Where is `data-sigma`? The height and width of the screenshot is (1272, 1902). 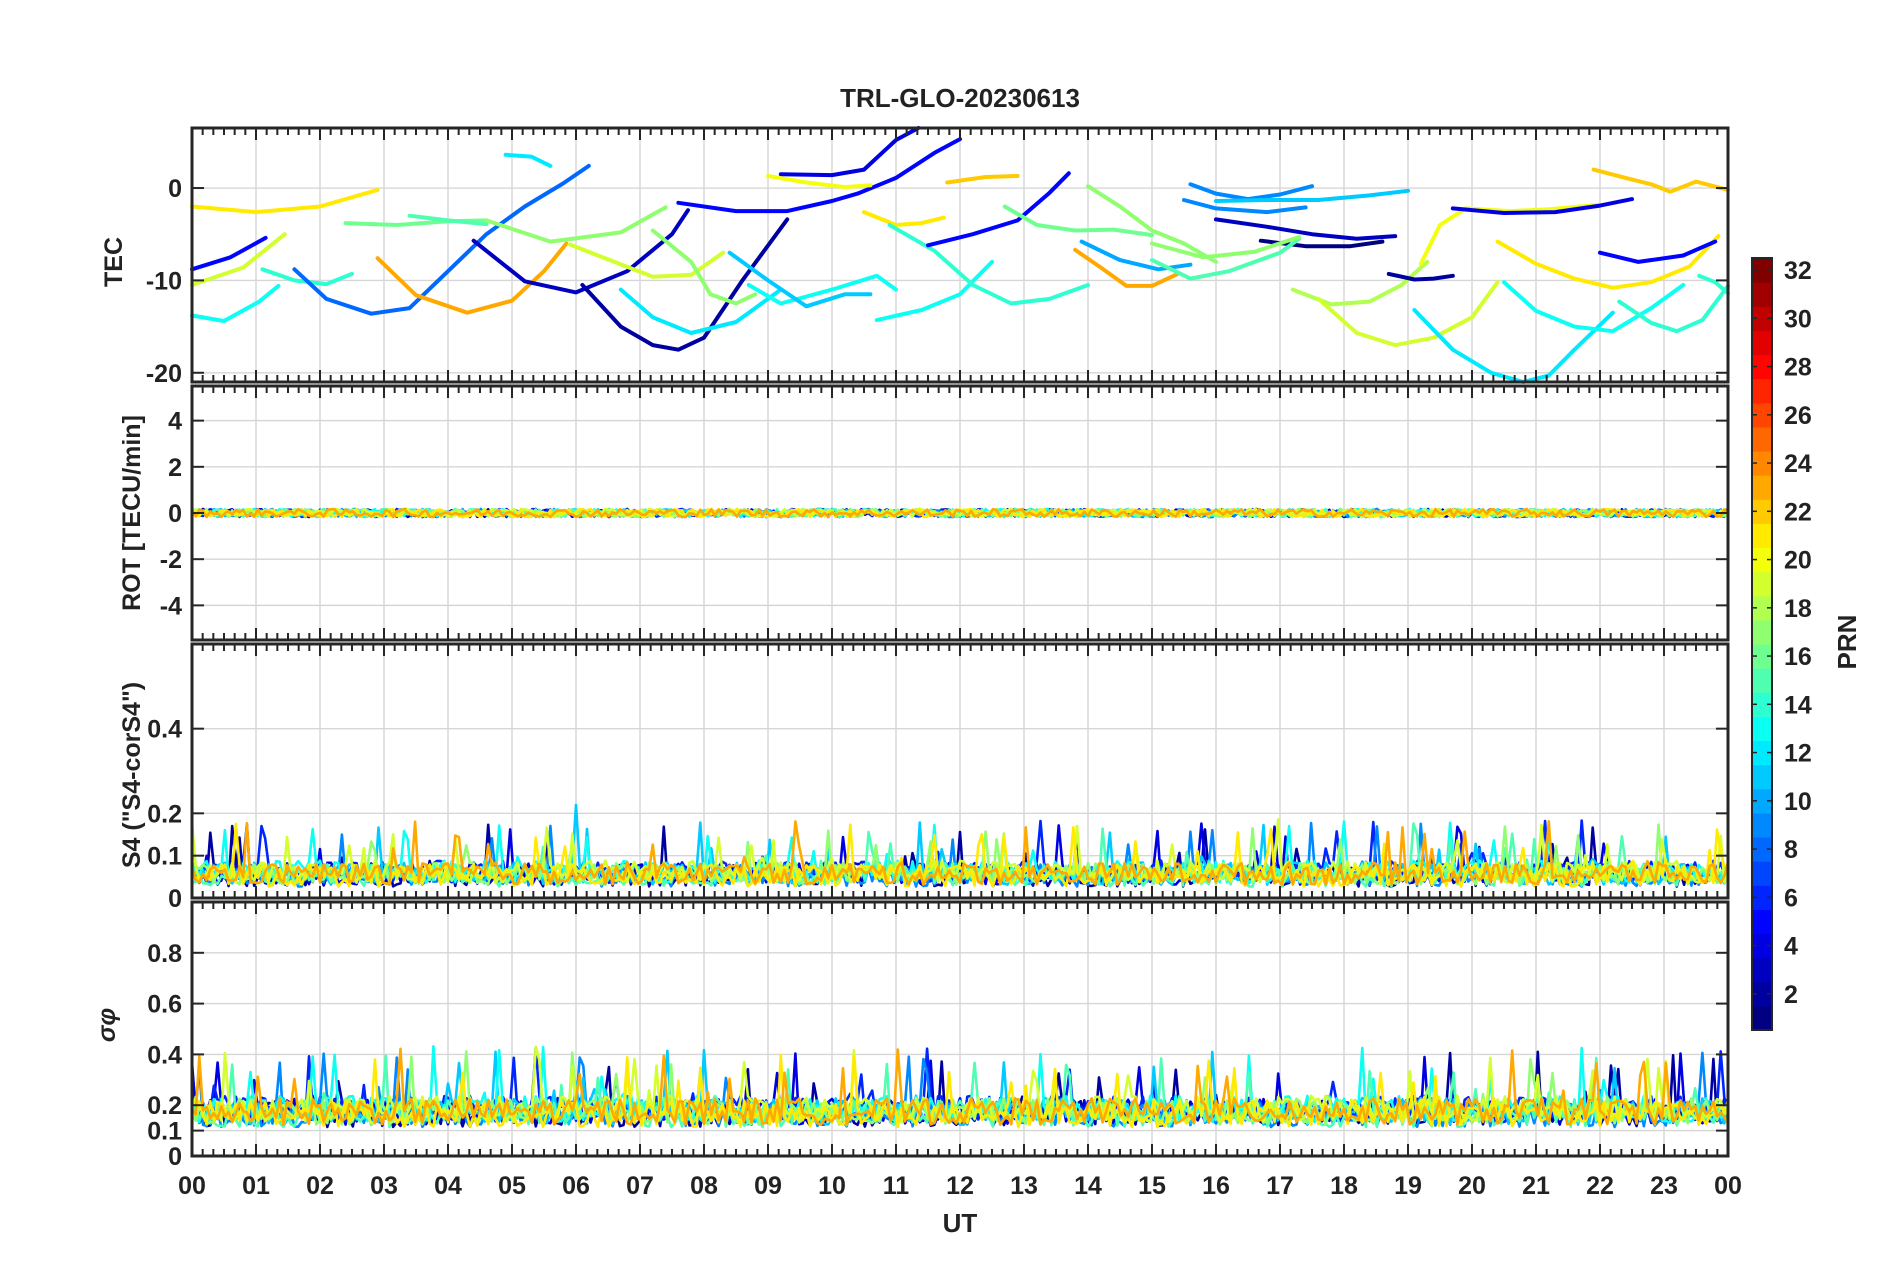
data-sigma is located at coordinates (960, 1087).